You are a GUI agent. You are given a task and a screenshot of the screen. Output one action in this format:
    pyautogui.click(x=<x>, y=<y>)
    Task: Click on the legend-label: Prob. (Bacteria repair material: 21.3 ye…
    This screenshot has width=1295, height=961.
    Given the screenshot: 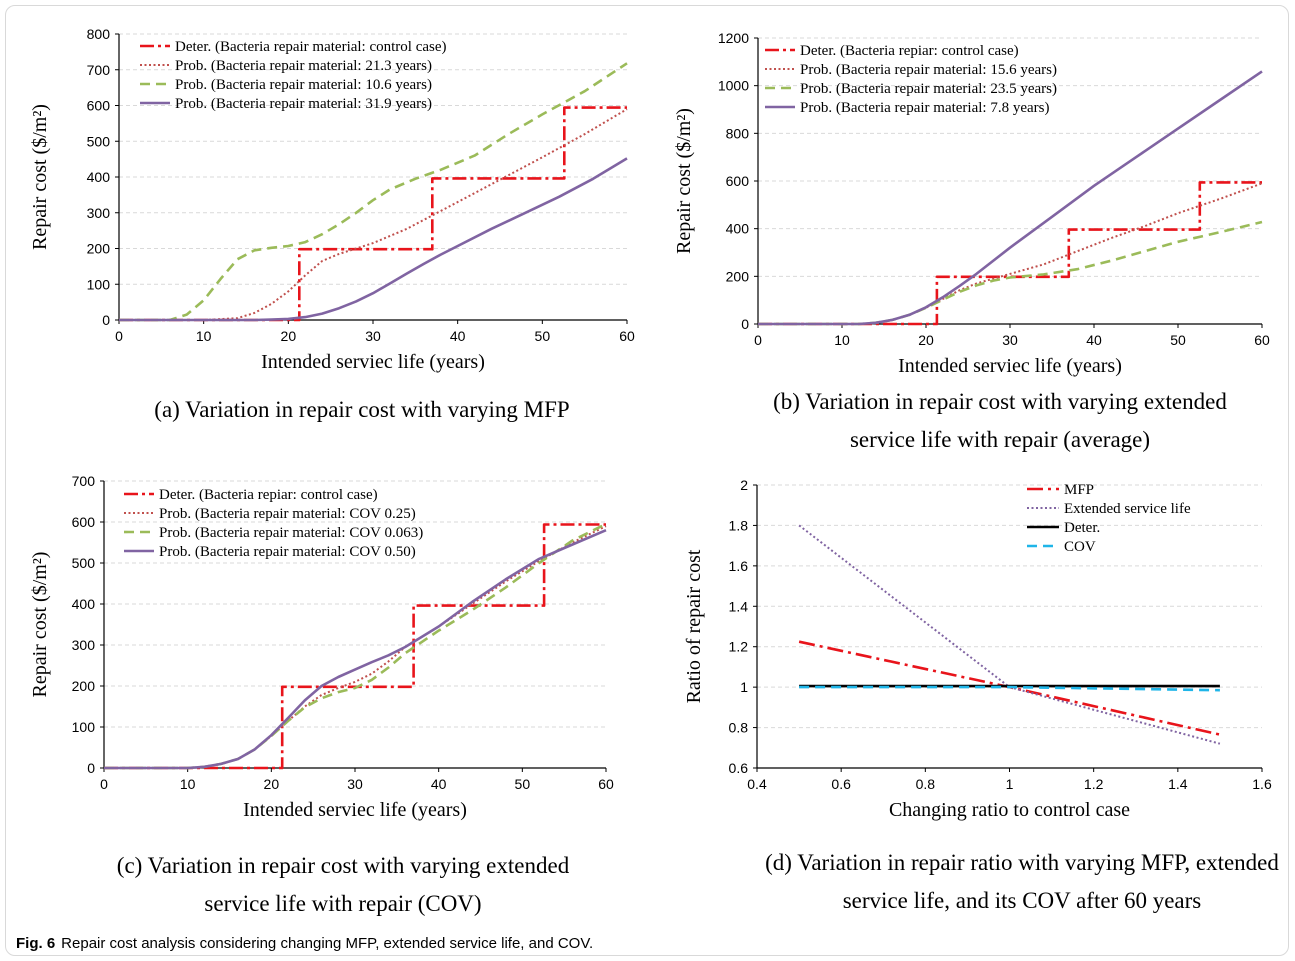 What is the action you would take?
    pyautogui.click(x=303, y=66)
    